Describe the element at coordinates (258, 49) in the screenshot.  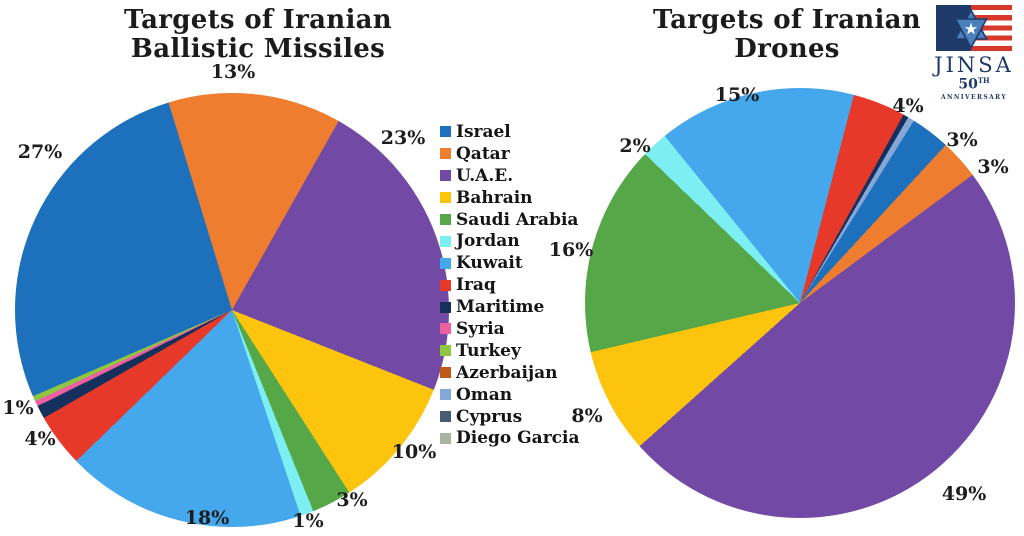
I see `title-line: Ballistic Missiles` at that location.